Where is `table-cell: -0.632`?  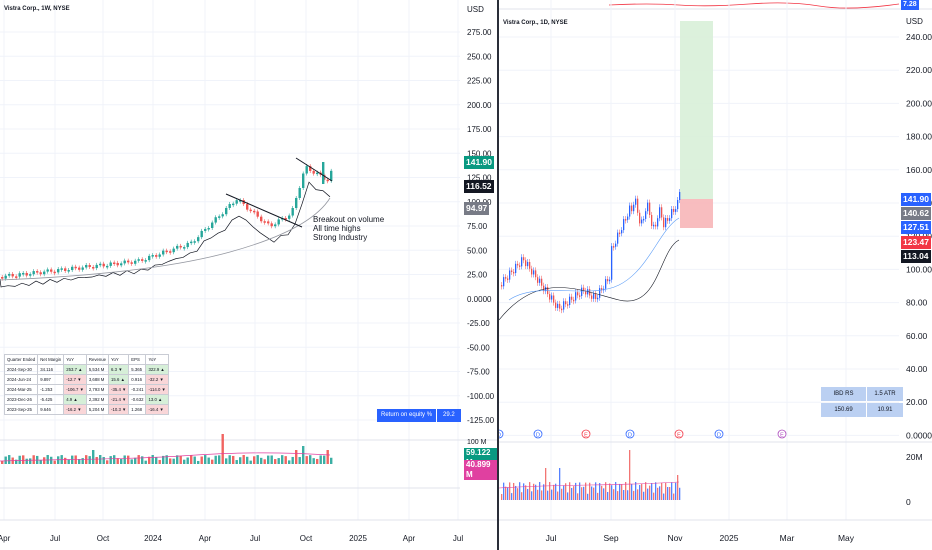 table-cell: -0.632 is located at coordinates (137, 399).